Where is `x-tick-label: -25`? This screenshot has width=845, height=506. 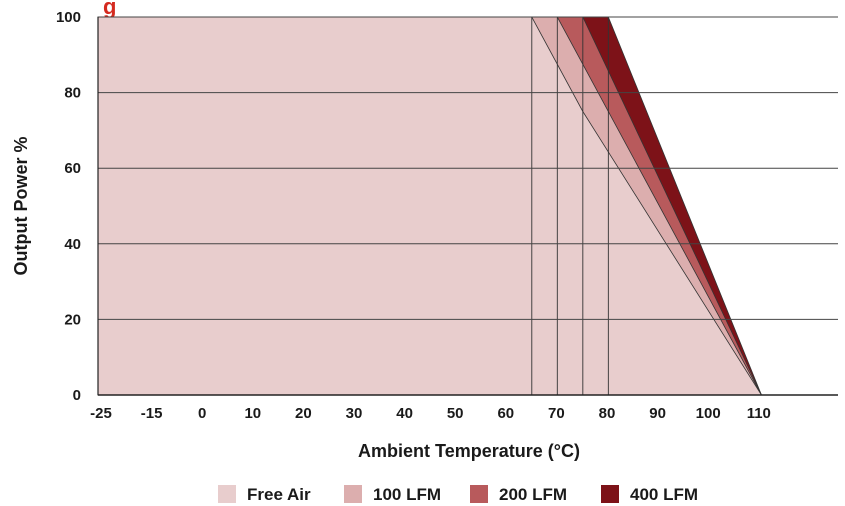
x-tick-label: -25 is located at coordinates (101, 413).